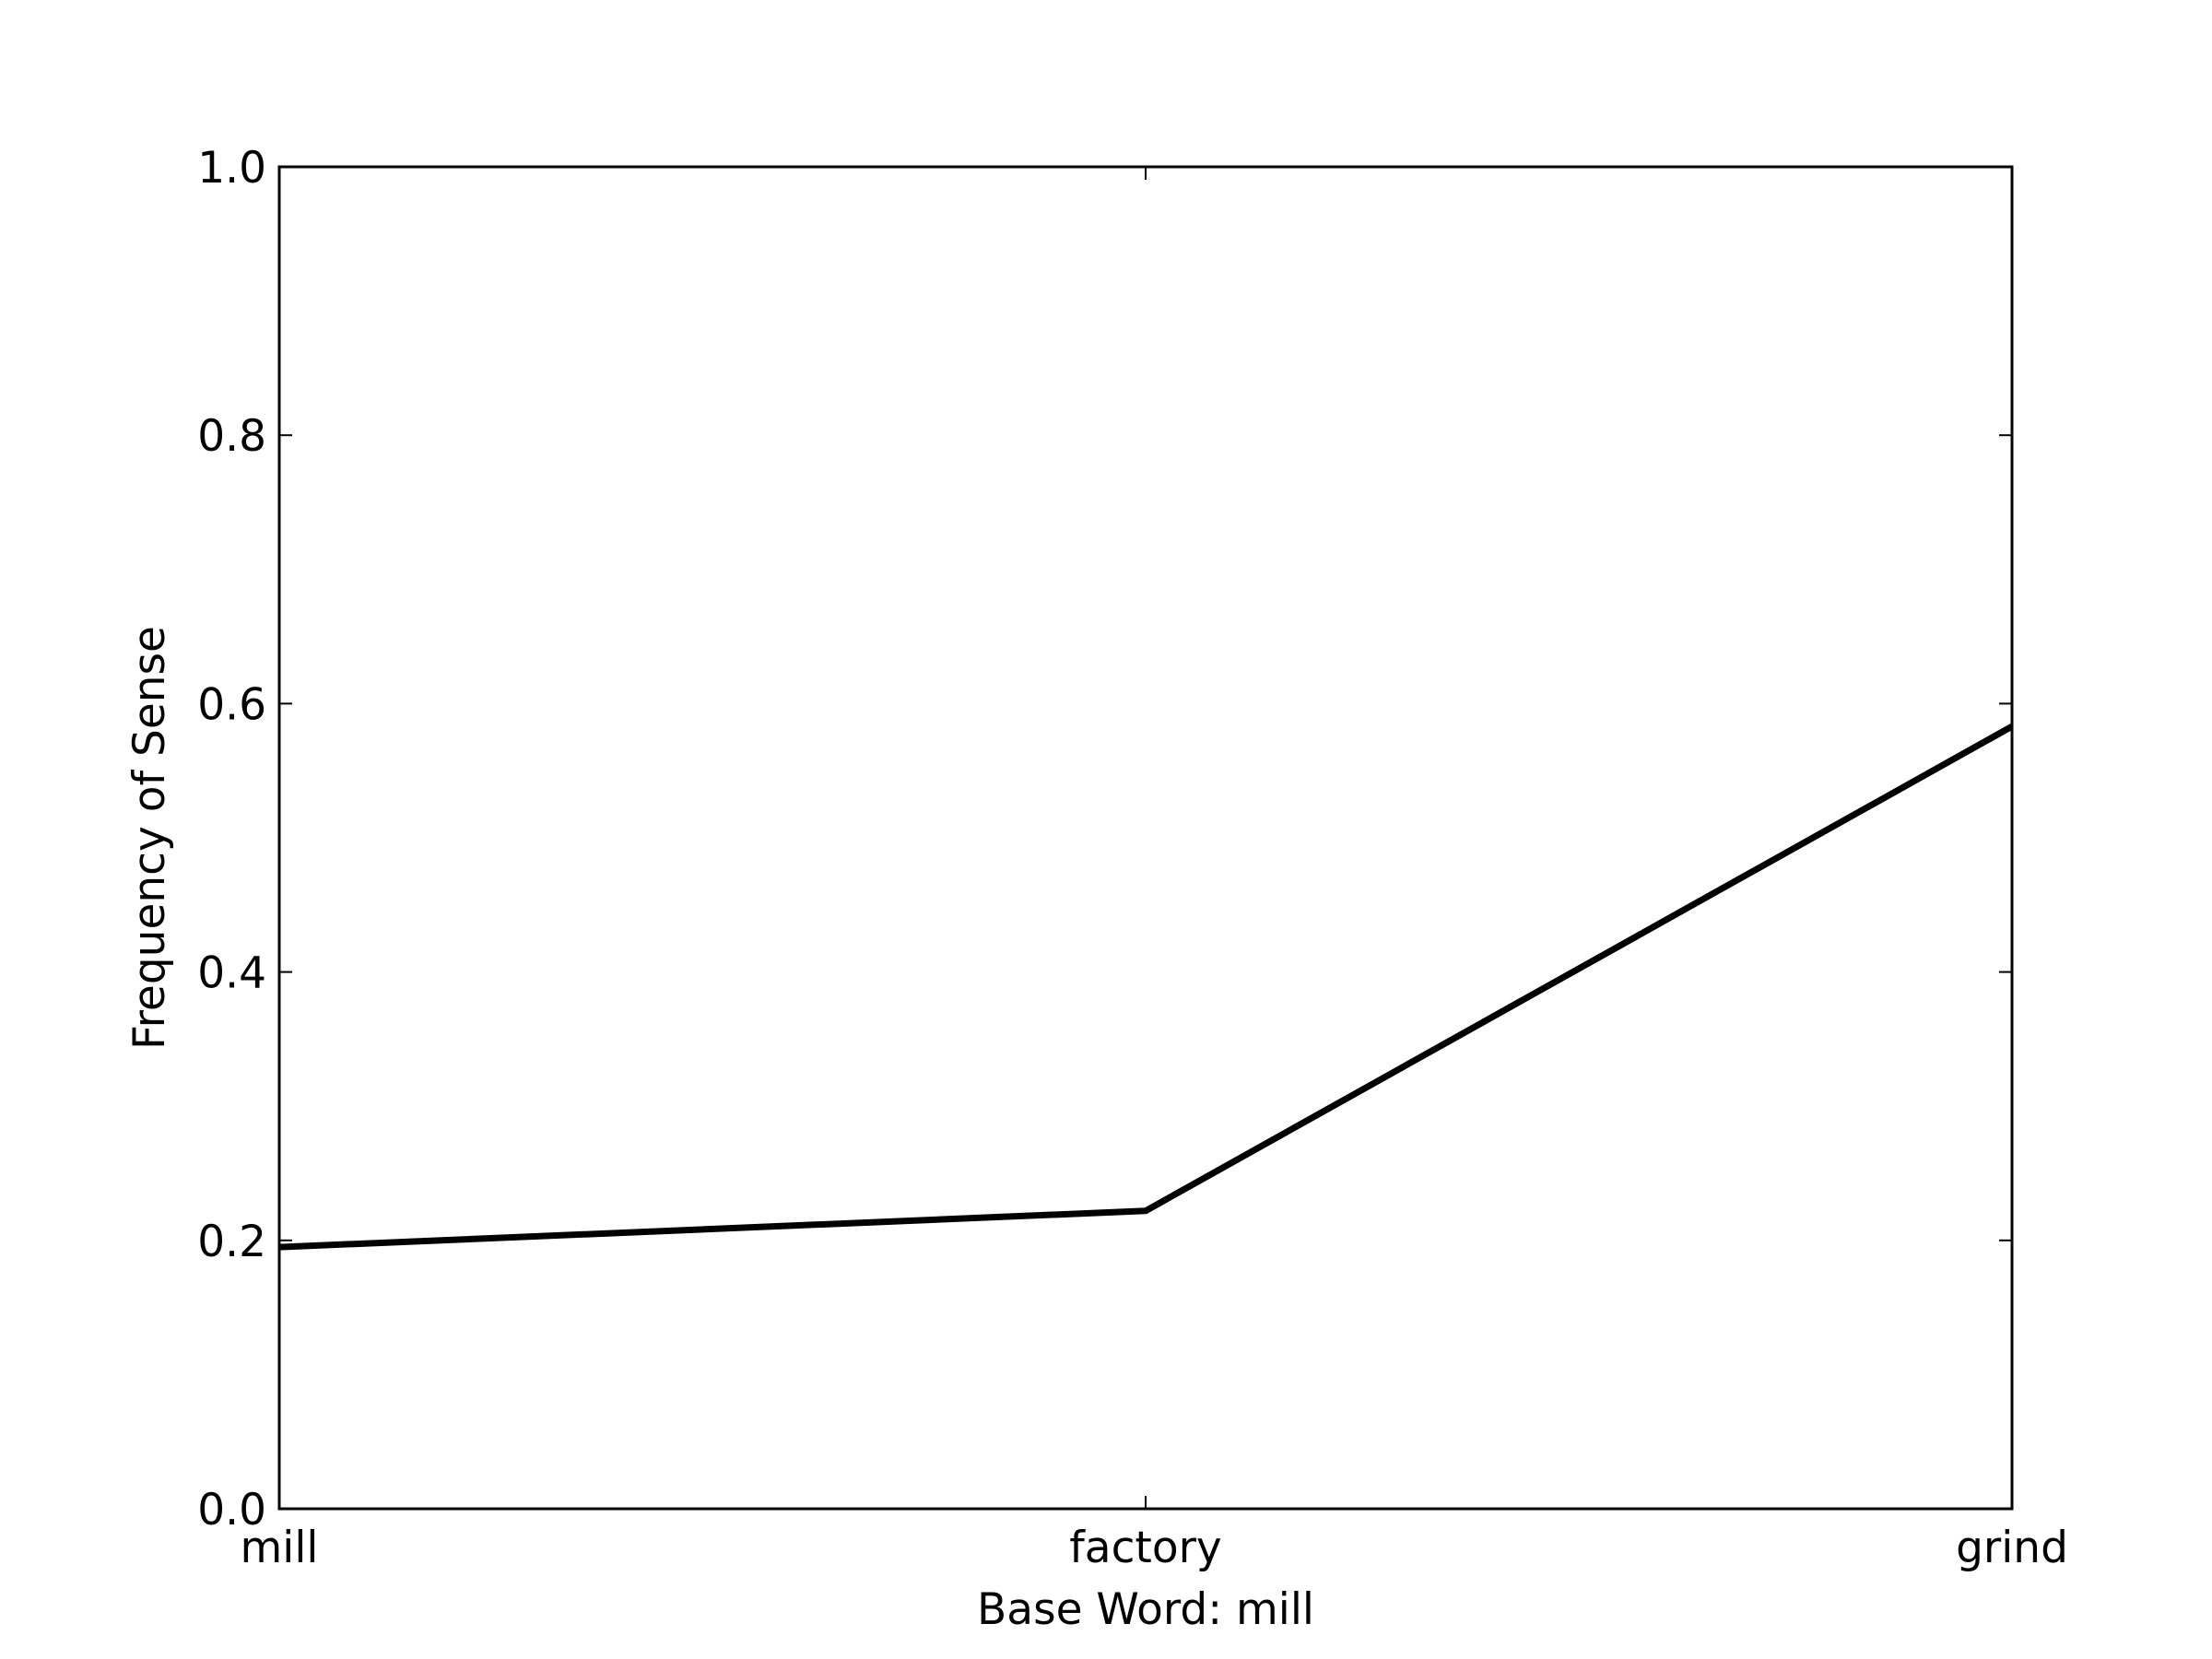  I want to click on y-axis-label: Frequency of Sense, so click(149, 838).